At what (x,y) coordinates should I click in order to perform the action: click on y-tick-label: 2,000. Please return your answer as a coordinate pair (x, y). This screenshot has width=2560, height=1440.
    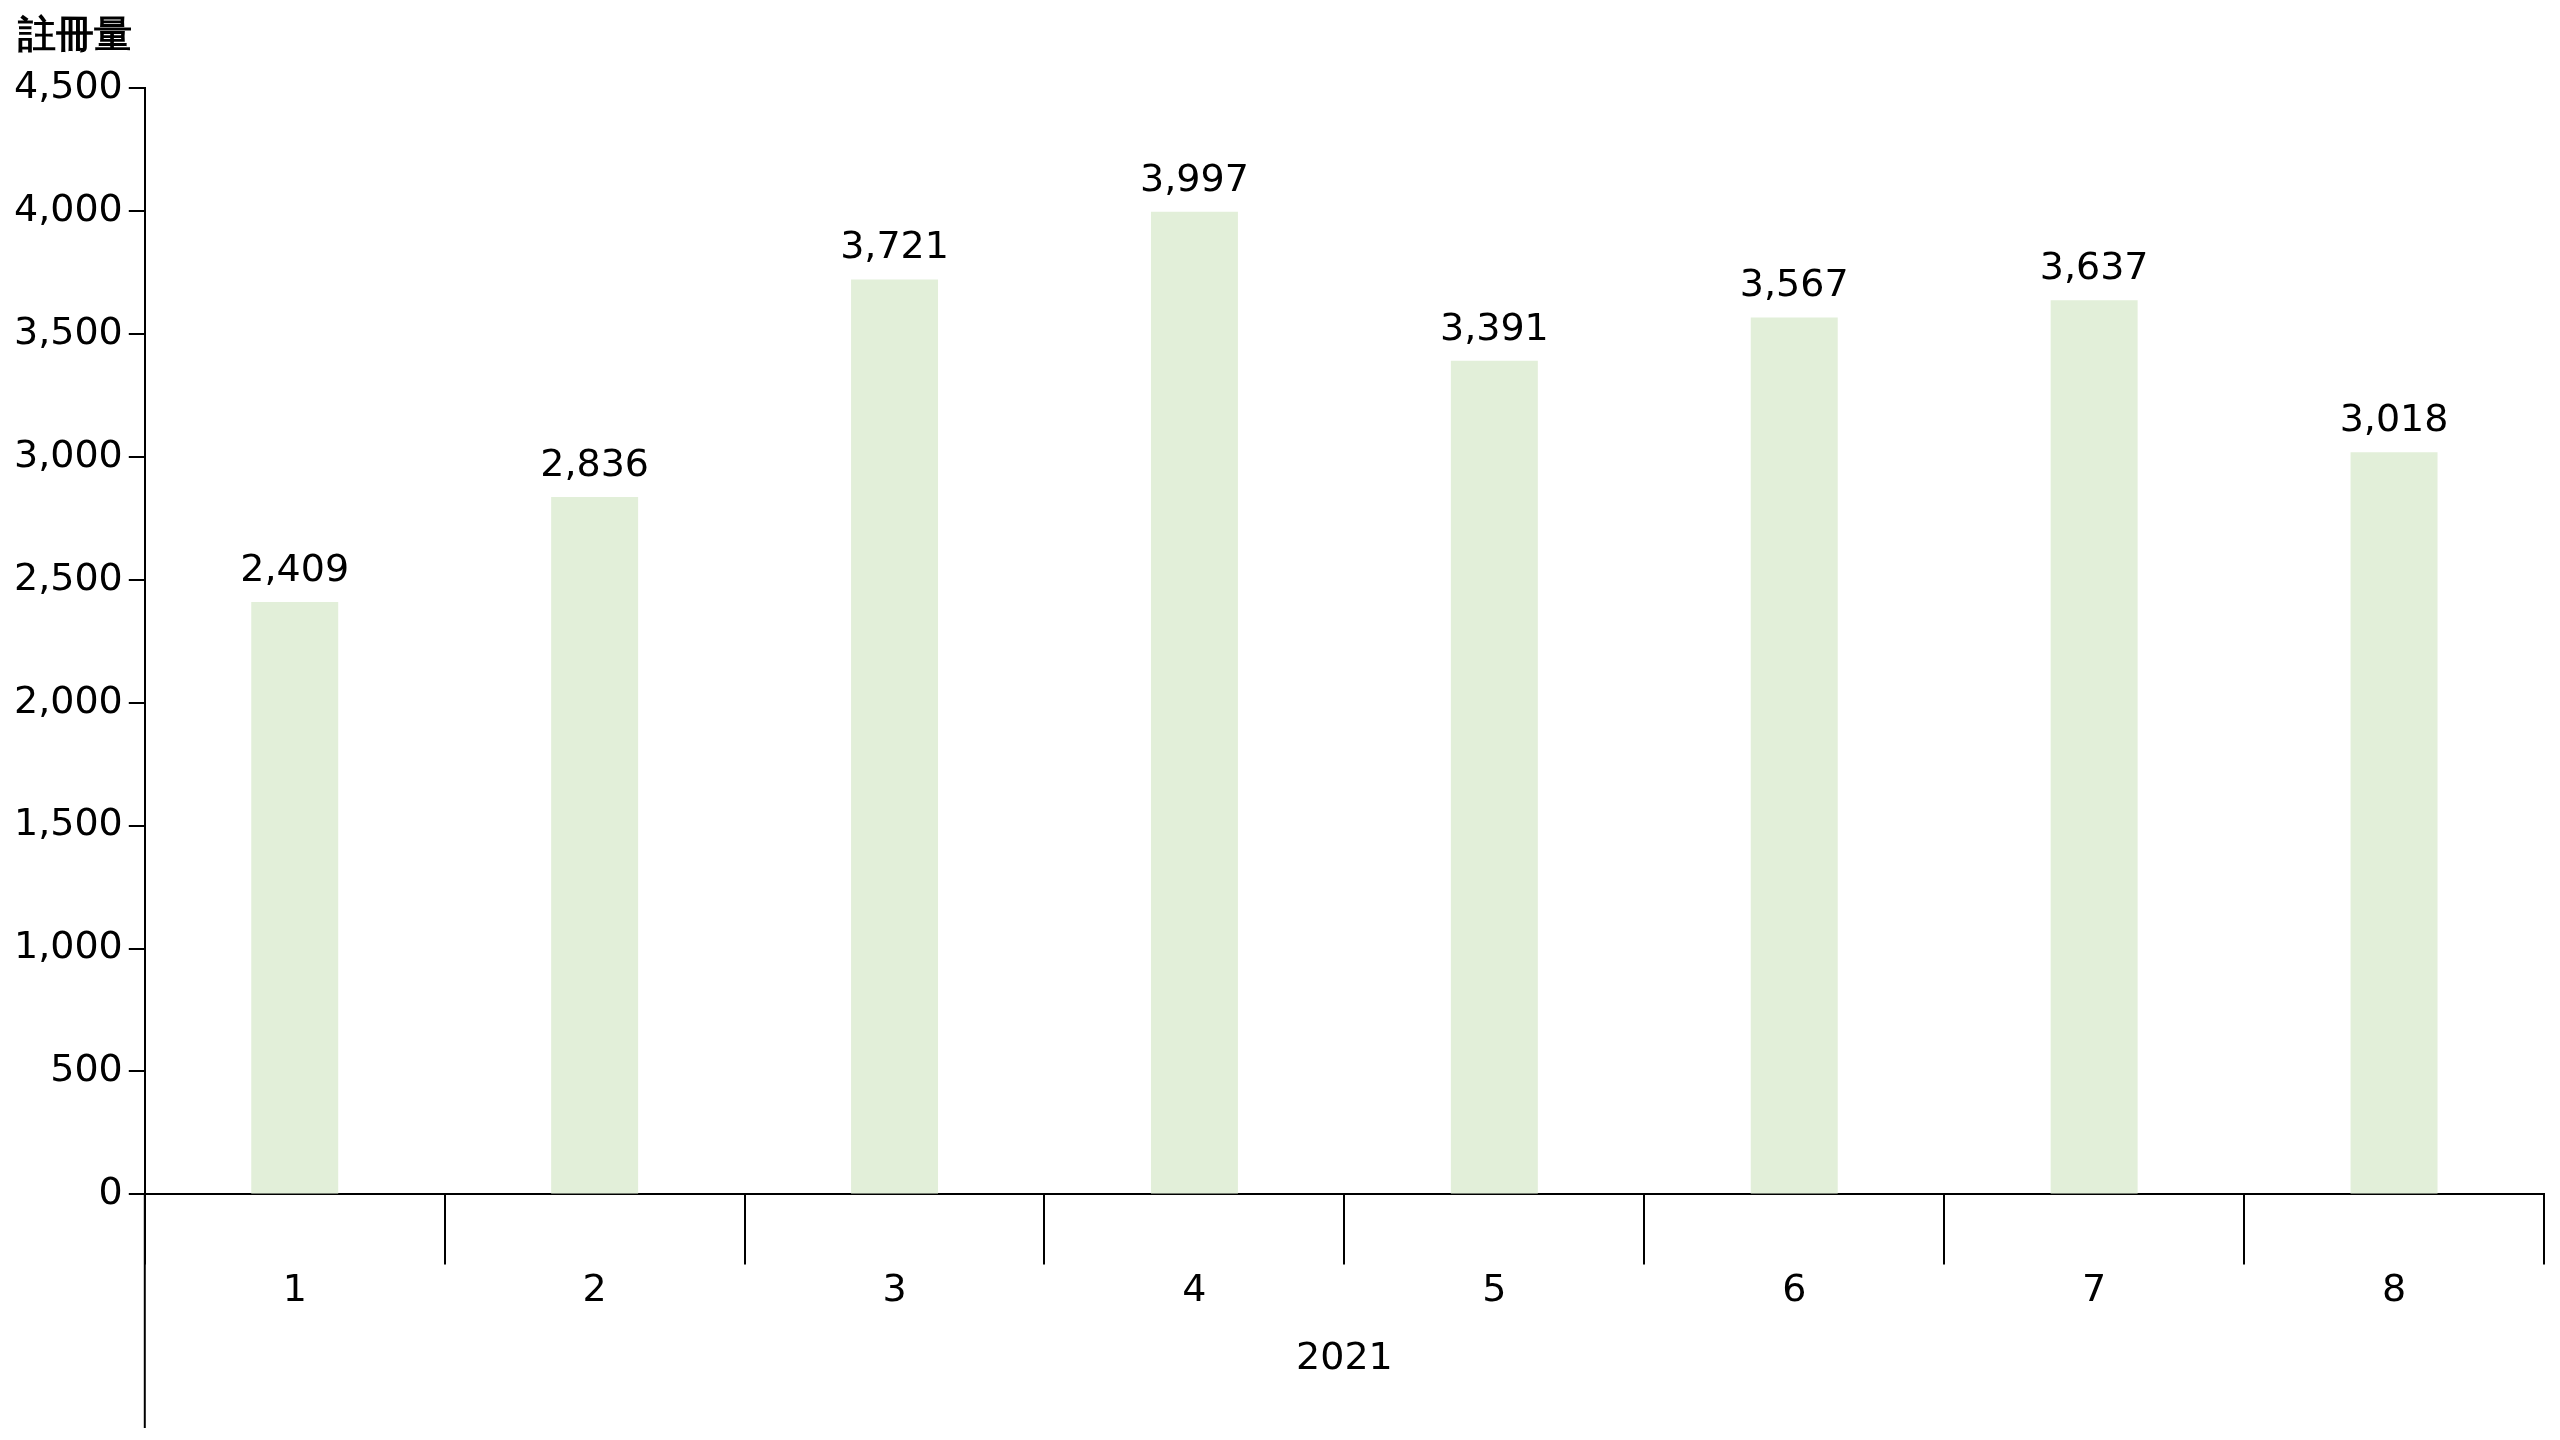
    Looking at the image, I should click on (68, 699).